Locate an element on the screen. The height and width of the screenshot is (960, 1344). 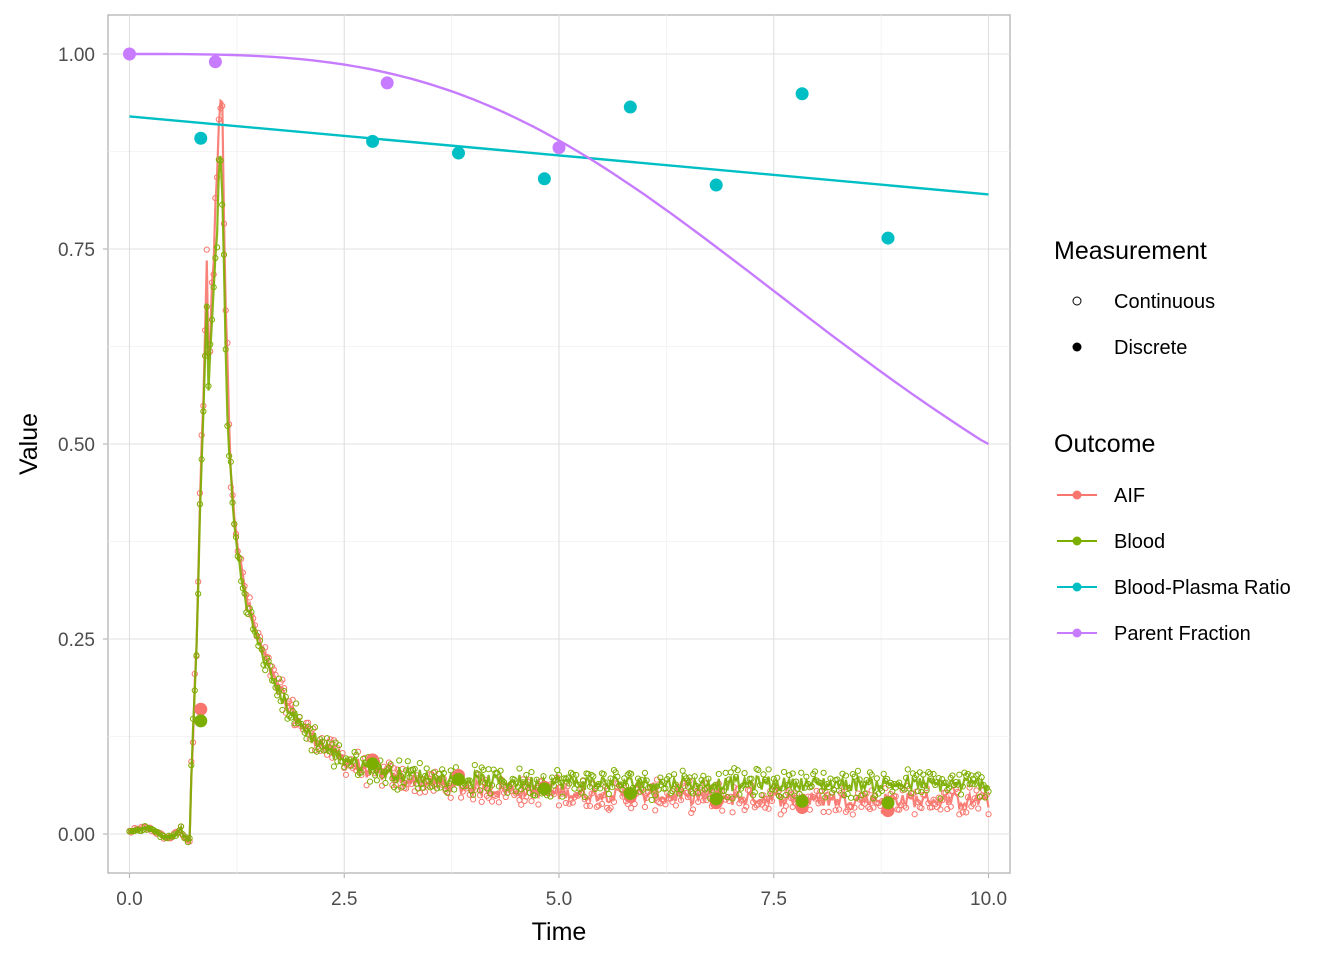
discrete-points-parent-fraction is located at coordinates (344, 101).